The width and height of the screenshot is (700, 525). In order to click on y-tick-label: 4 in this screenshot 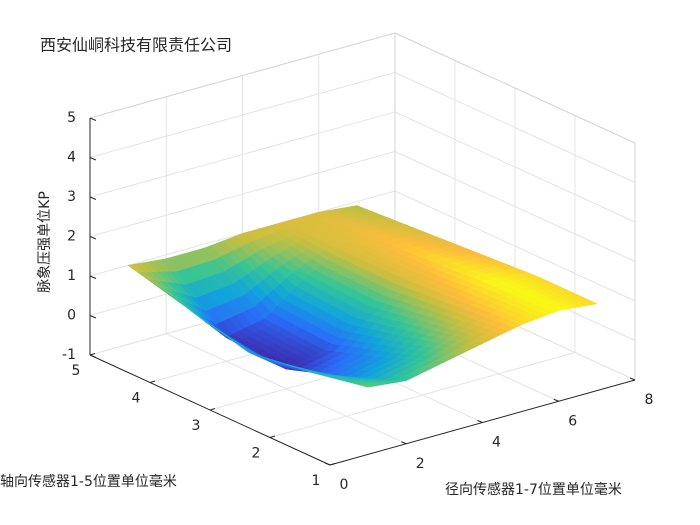, I will do `click(136, 399)`.